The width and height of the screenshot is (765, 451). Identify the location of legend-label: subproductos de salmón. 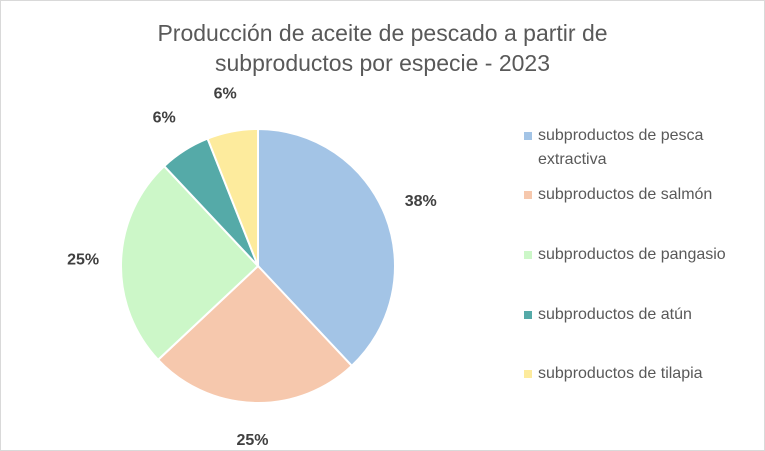
(625, 194).